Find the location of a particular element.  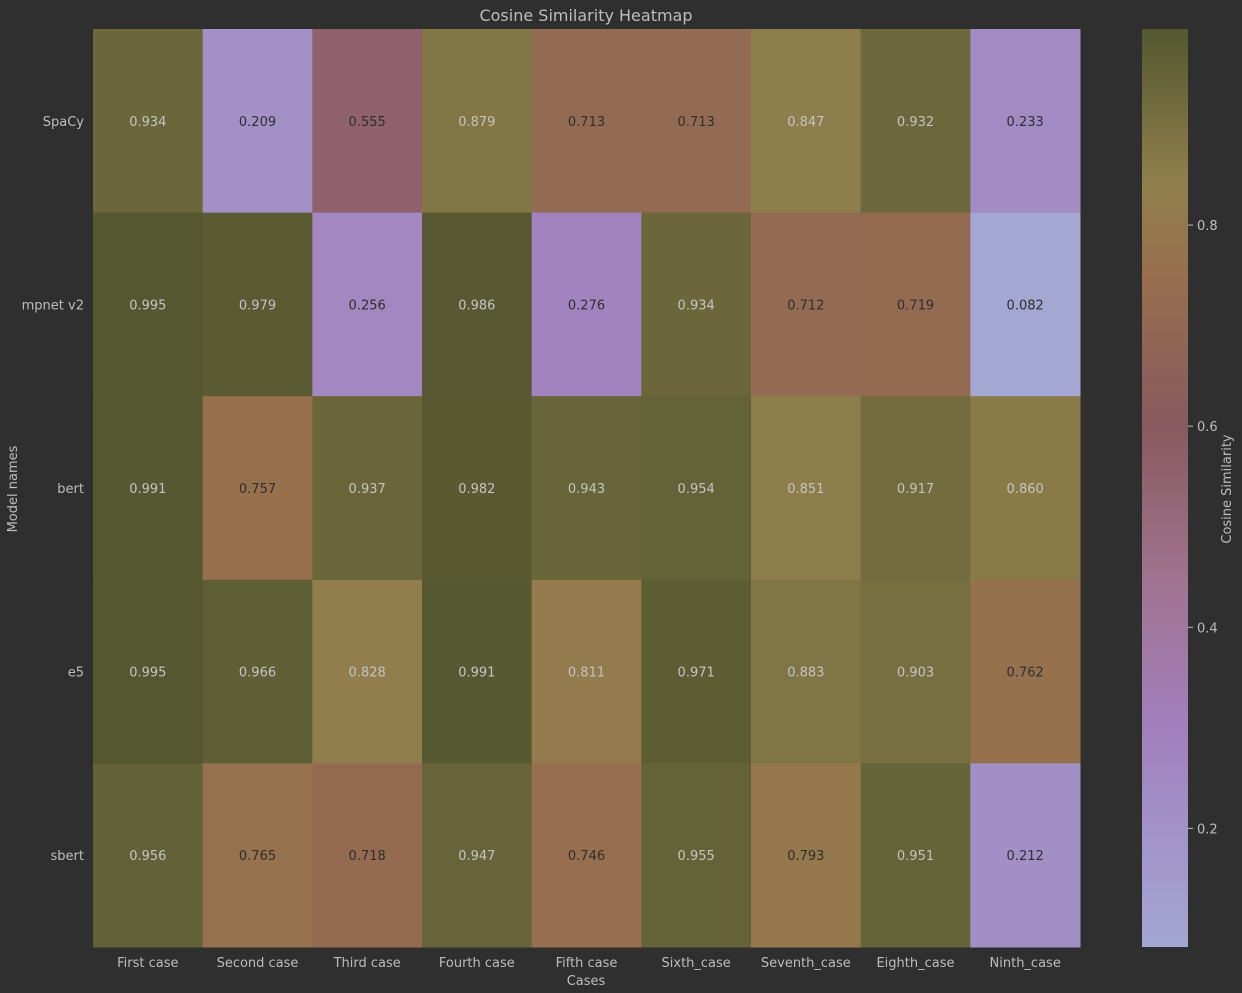

cell-value-label: 0.209 is located at coordinates (257, 122).